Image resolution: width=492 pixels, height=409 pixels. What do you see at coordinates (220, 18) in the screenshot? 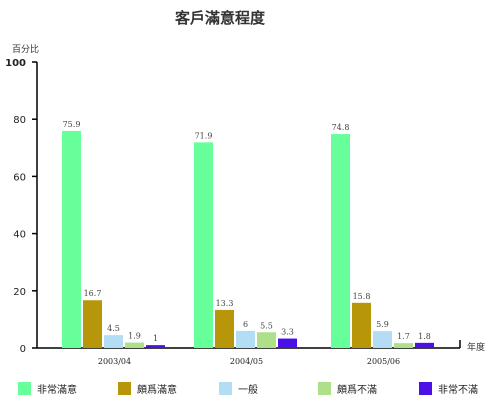
I see `chart-title: 客戶滿意程度` at bounding box center [220, 18].